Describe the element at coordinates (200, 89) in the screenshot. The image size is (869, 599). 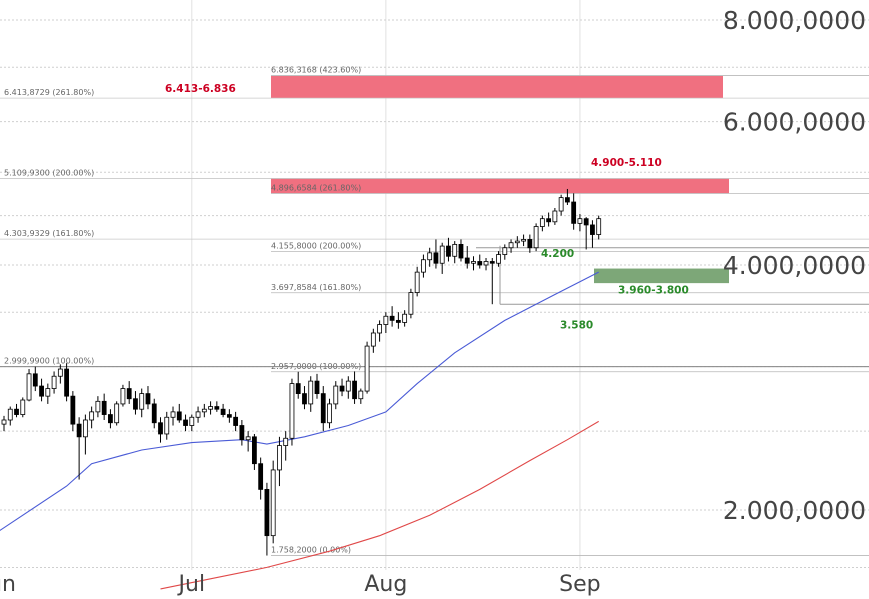
I see `zone-label: 6.413-6.836` at that location.